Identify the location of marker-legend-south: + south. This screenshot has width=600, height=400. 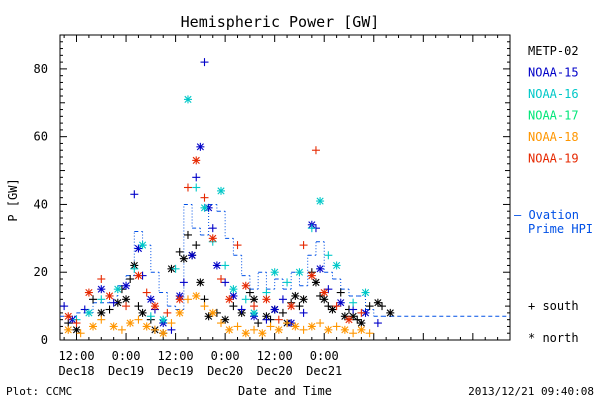
(553, 306).